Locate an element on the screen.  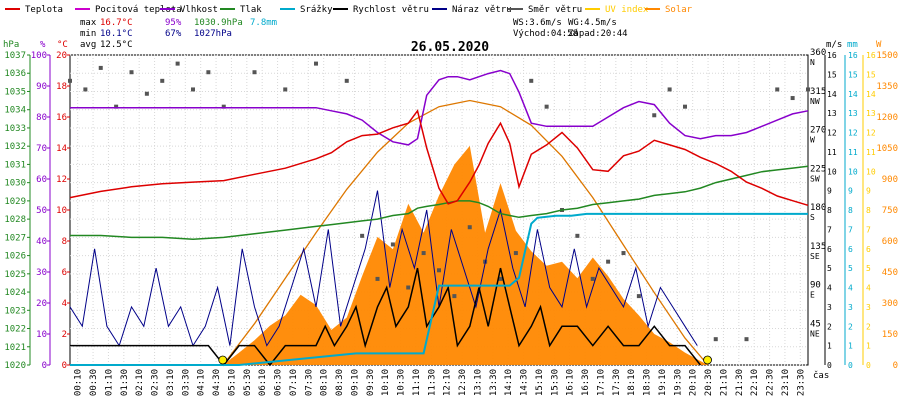
uv-tick-label: 2 is located at coordinates (868, 326).